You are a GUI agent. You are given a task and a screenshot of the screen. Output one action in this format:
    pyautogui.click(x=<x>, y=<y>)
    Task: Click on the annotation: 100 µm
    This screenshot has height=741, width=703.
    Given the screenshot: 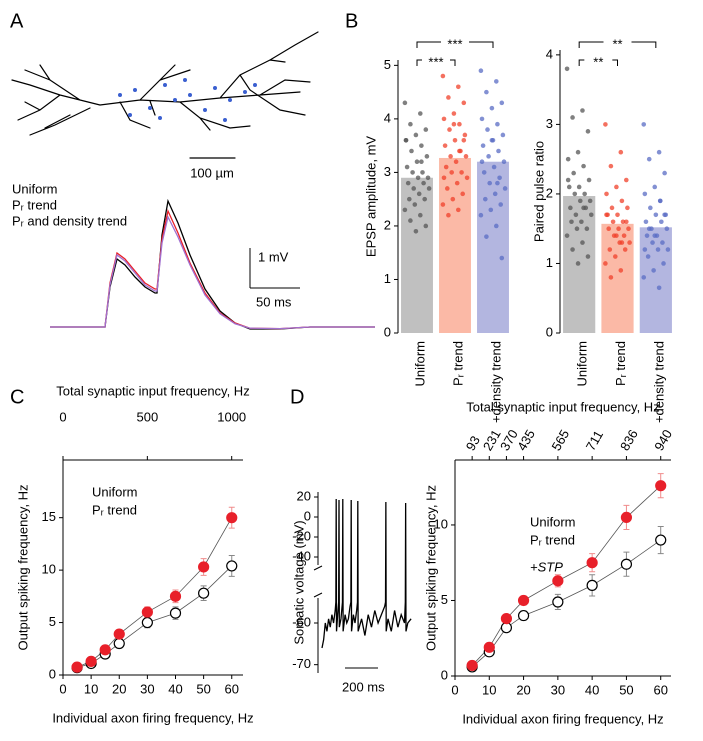 What is the action you would take?
    pyautogui.click(x=212, y=172)
    